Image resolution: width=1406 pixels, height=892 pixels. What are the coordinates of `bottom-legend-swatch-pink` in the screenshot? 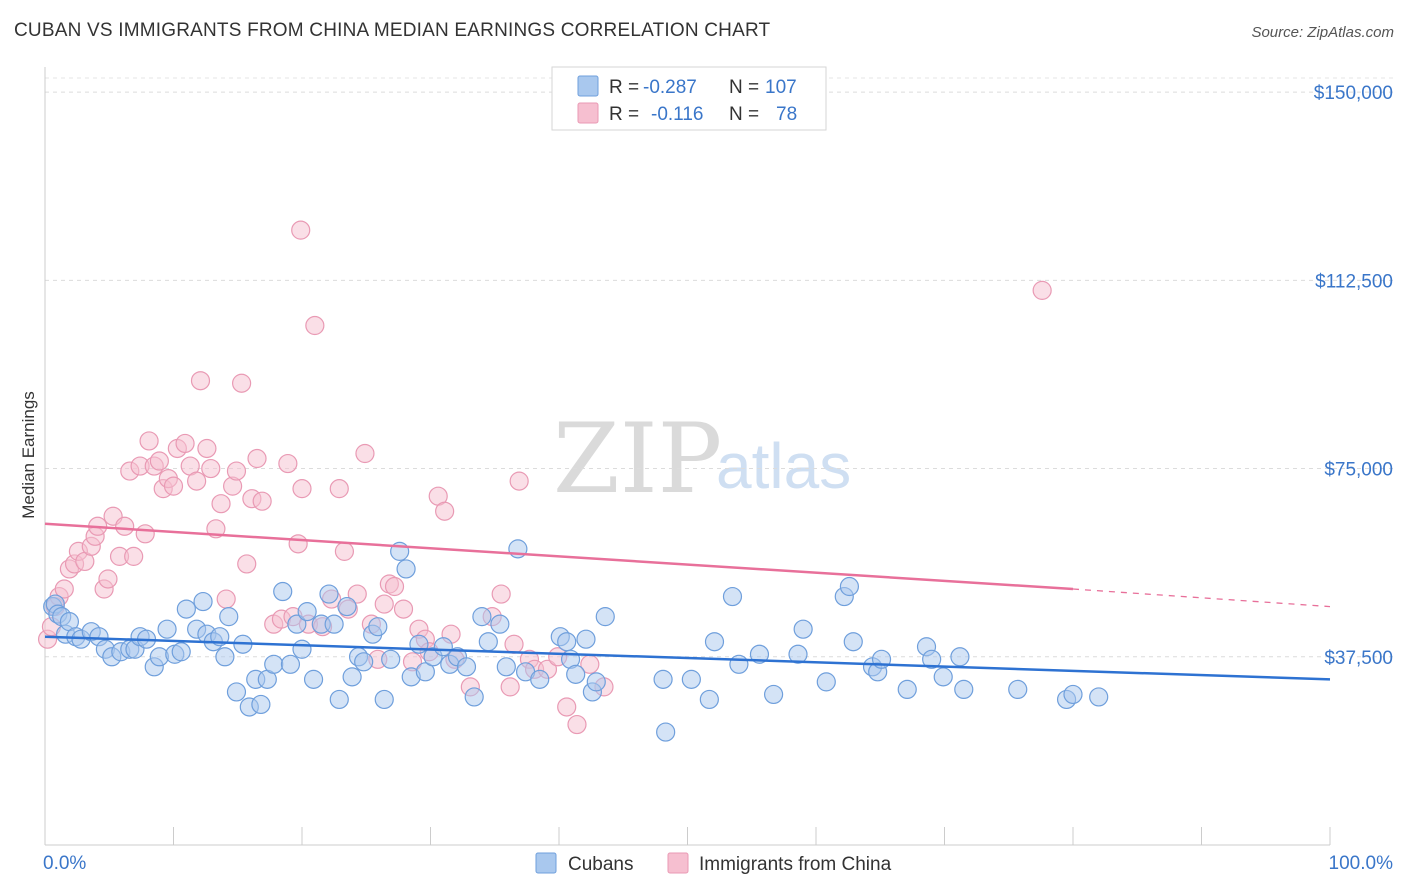 It's located at (678, 863).